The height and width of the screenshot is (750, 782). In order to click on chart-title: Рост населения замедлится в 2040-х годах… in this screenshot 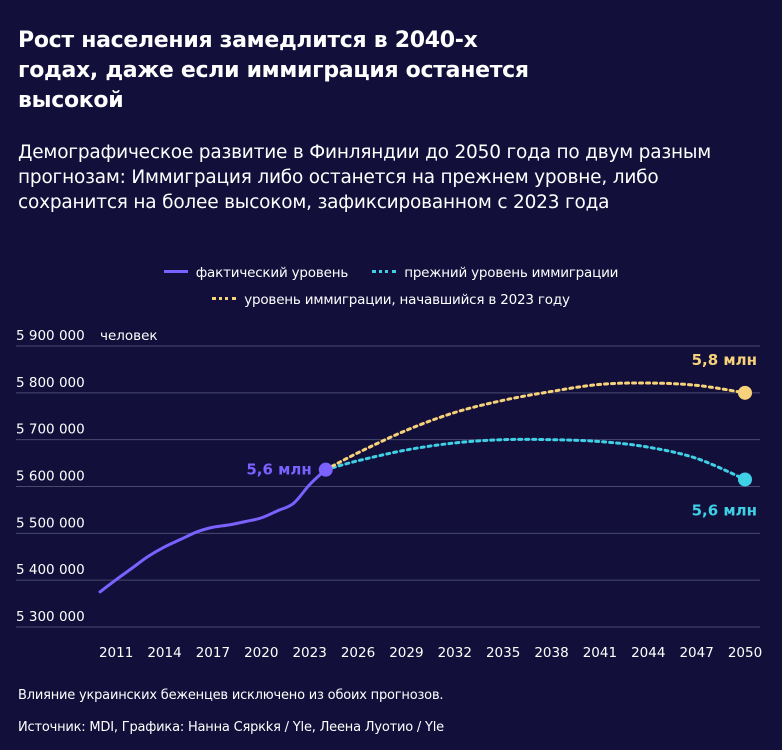, I will do `click(273, 70)`.